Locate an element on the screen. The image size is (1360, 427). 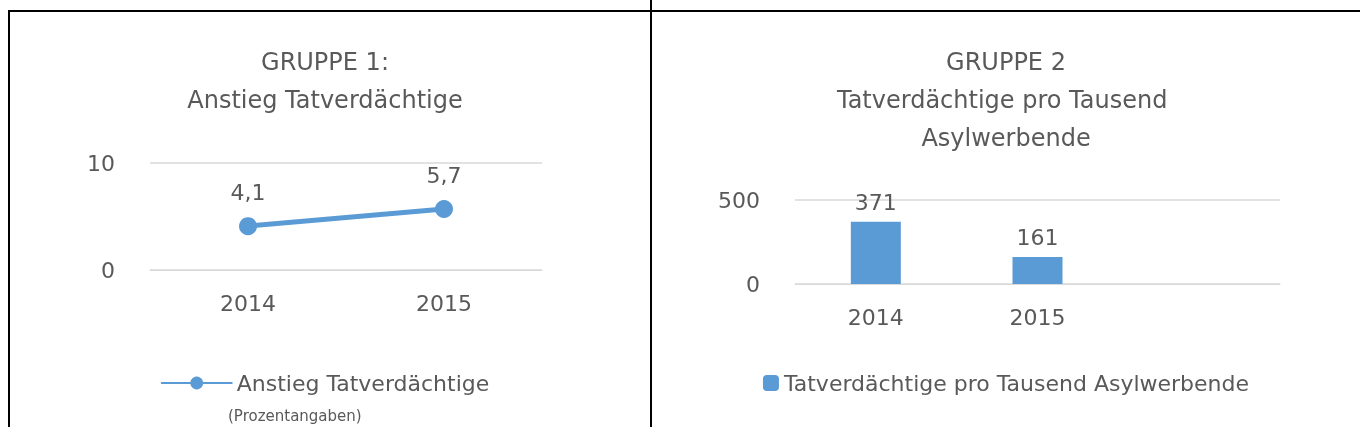
data-label: 161 is located at coordinates (1037, 238).